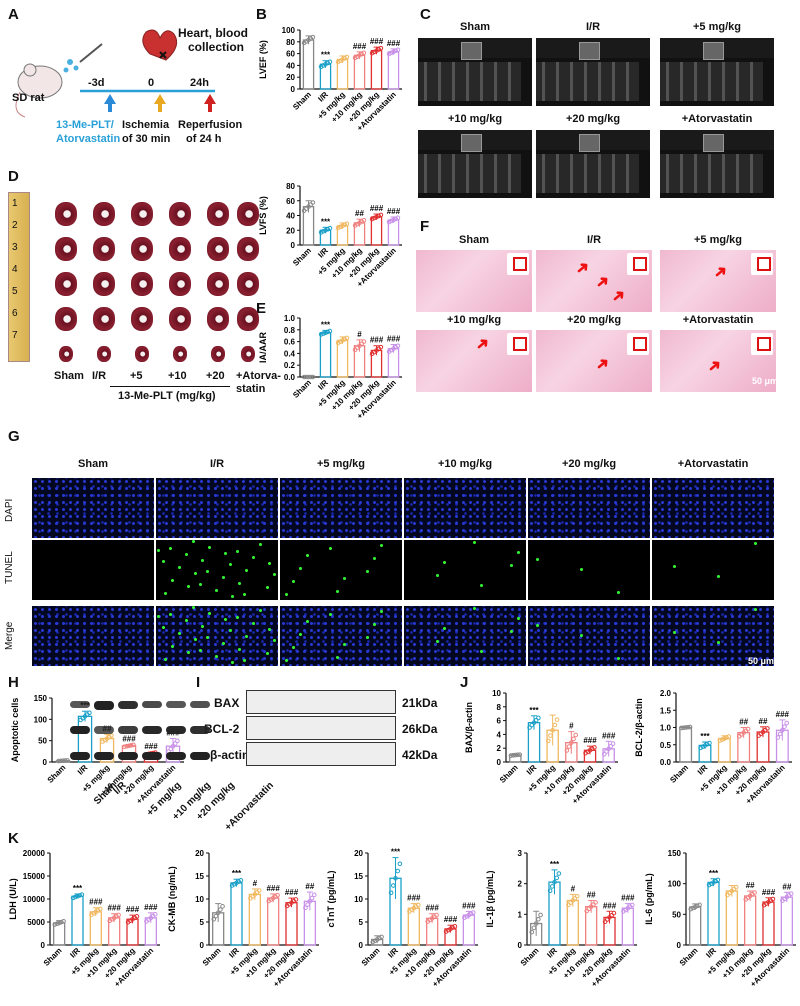 This screenshot has height=1006, width=800. Describe the element at coordinates (326, 55) in the screenshot. I see `significance-mark: ***` at that location.